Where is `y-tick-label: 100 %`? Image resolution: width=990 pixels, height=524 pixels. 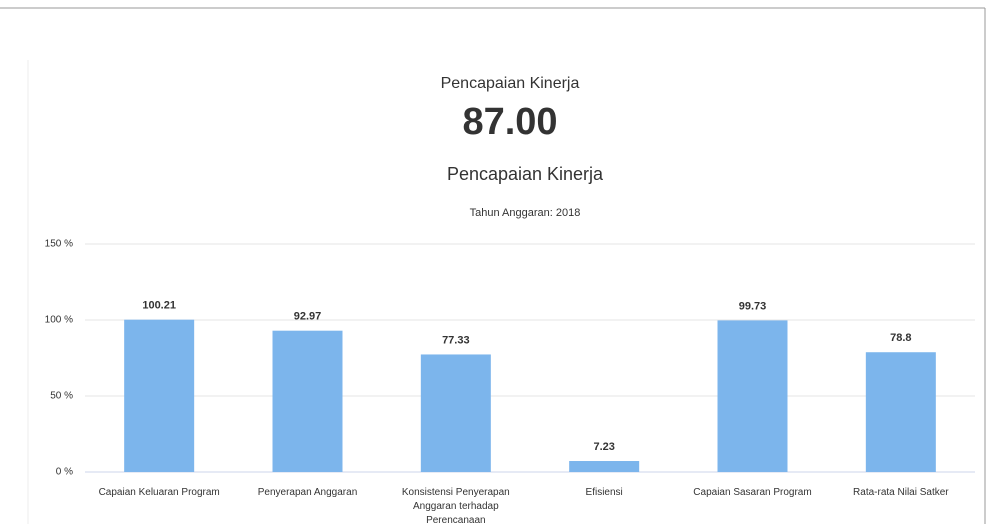 y-tick-label: 100 % is located at coordinates (59, 320).